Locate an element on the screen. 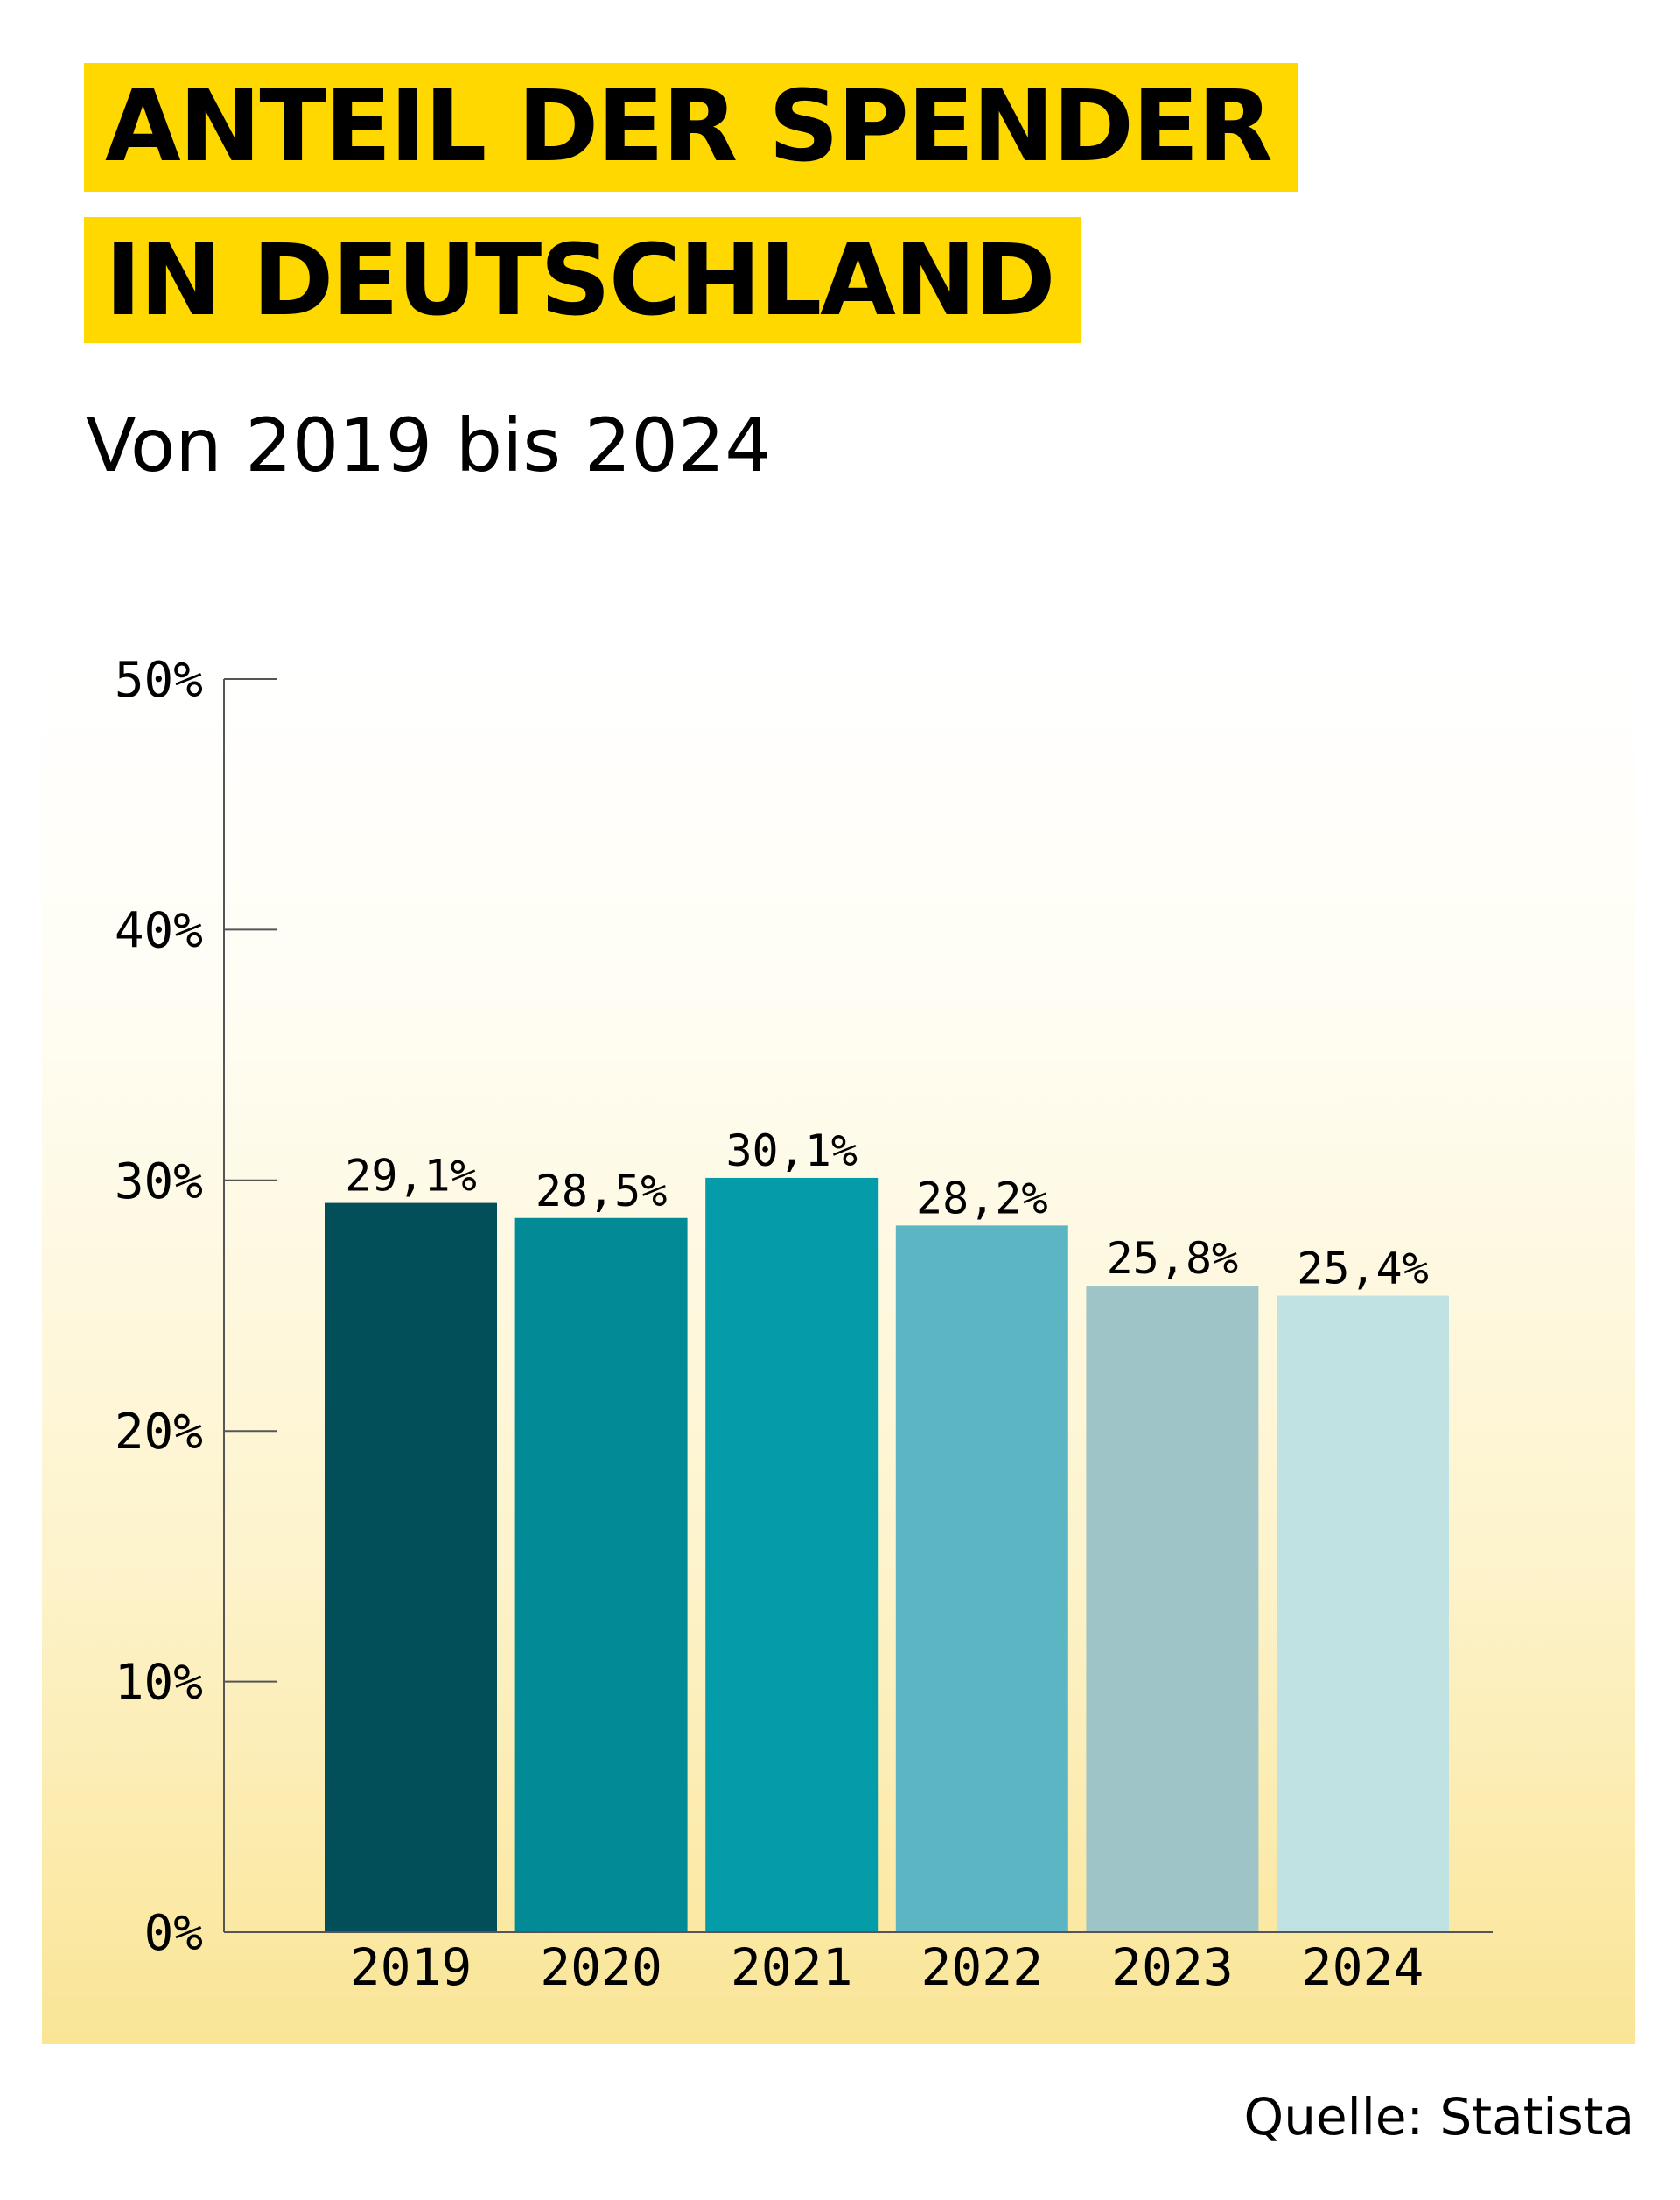 The image size is (1680, 2200). y-tick-label: 40% is located at coordinates (159, 930).